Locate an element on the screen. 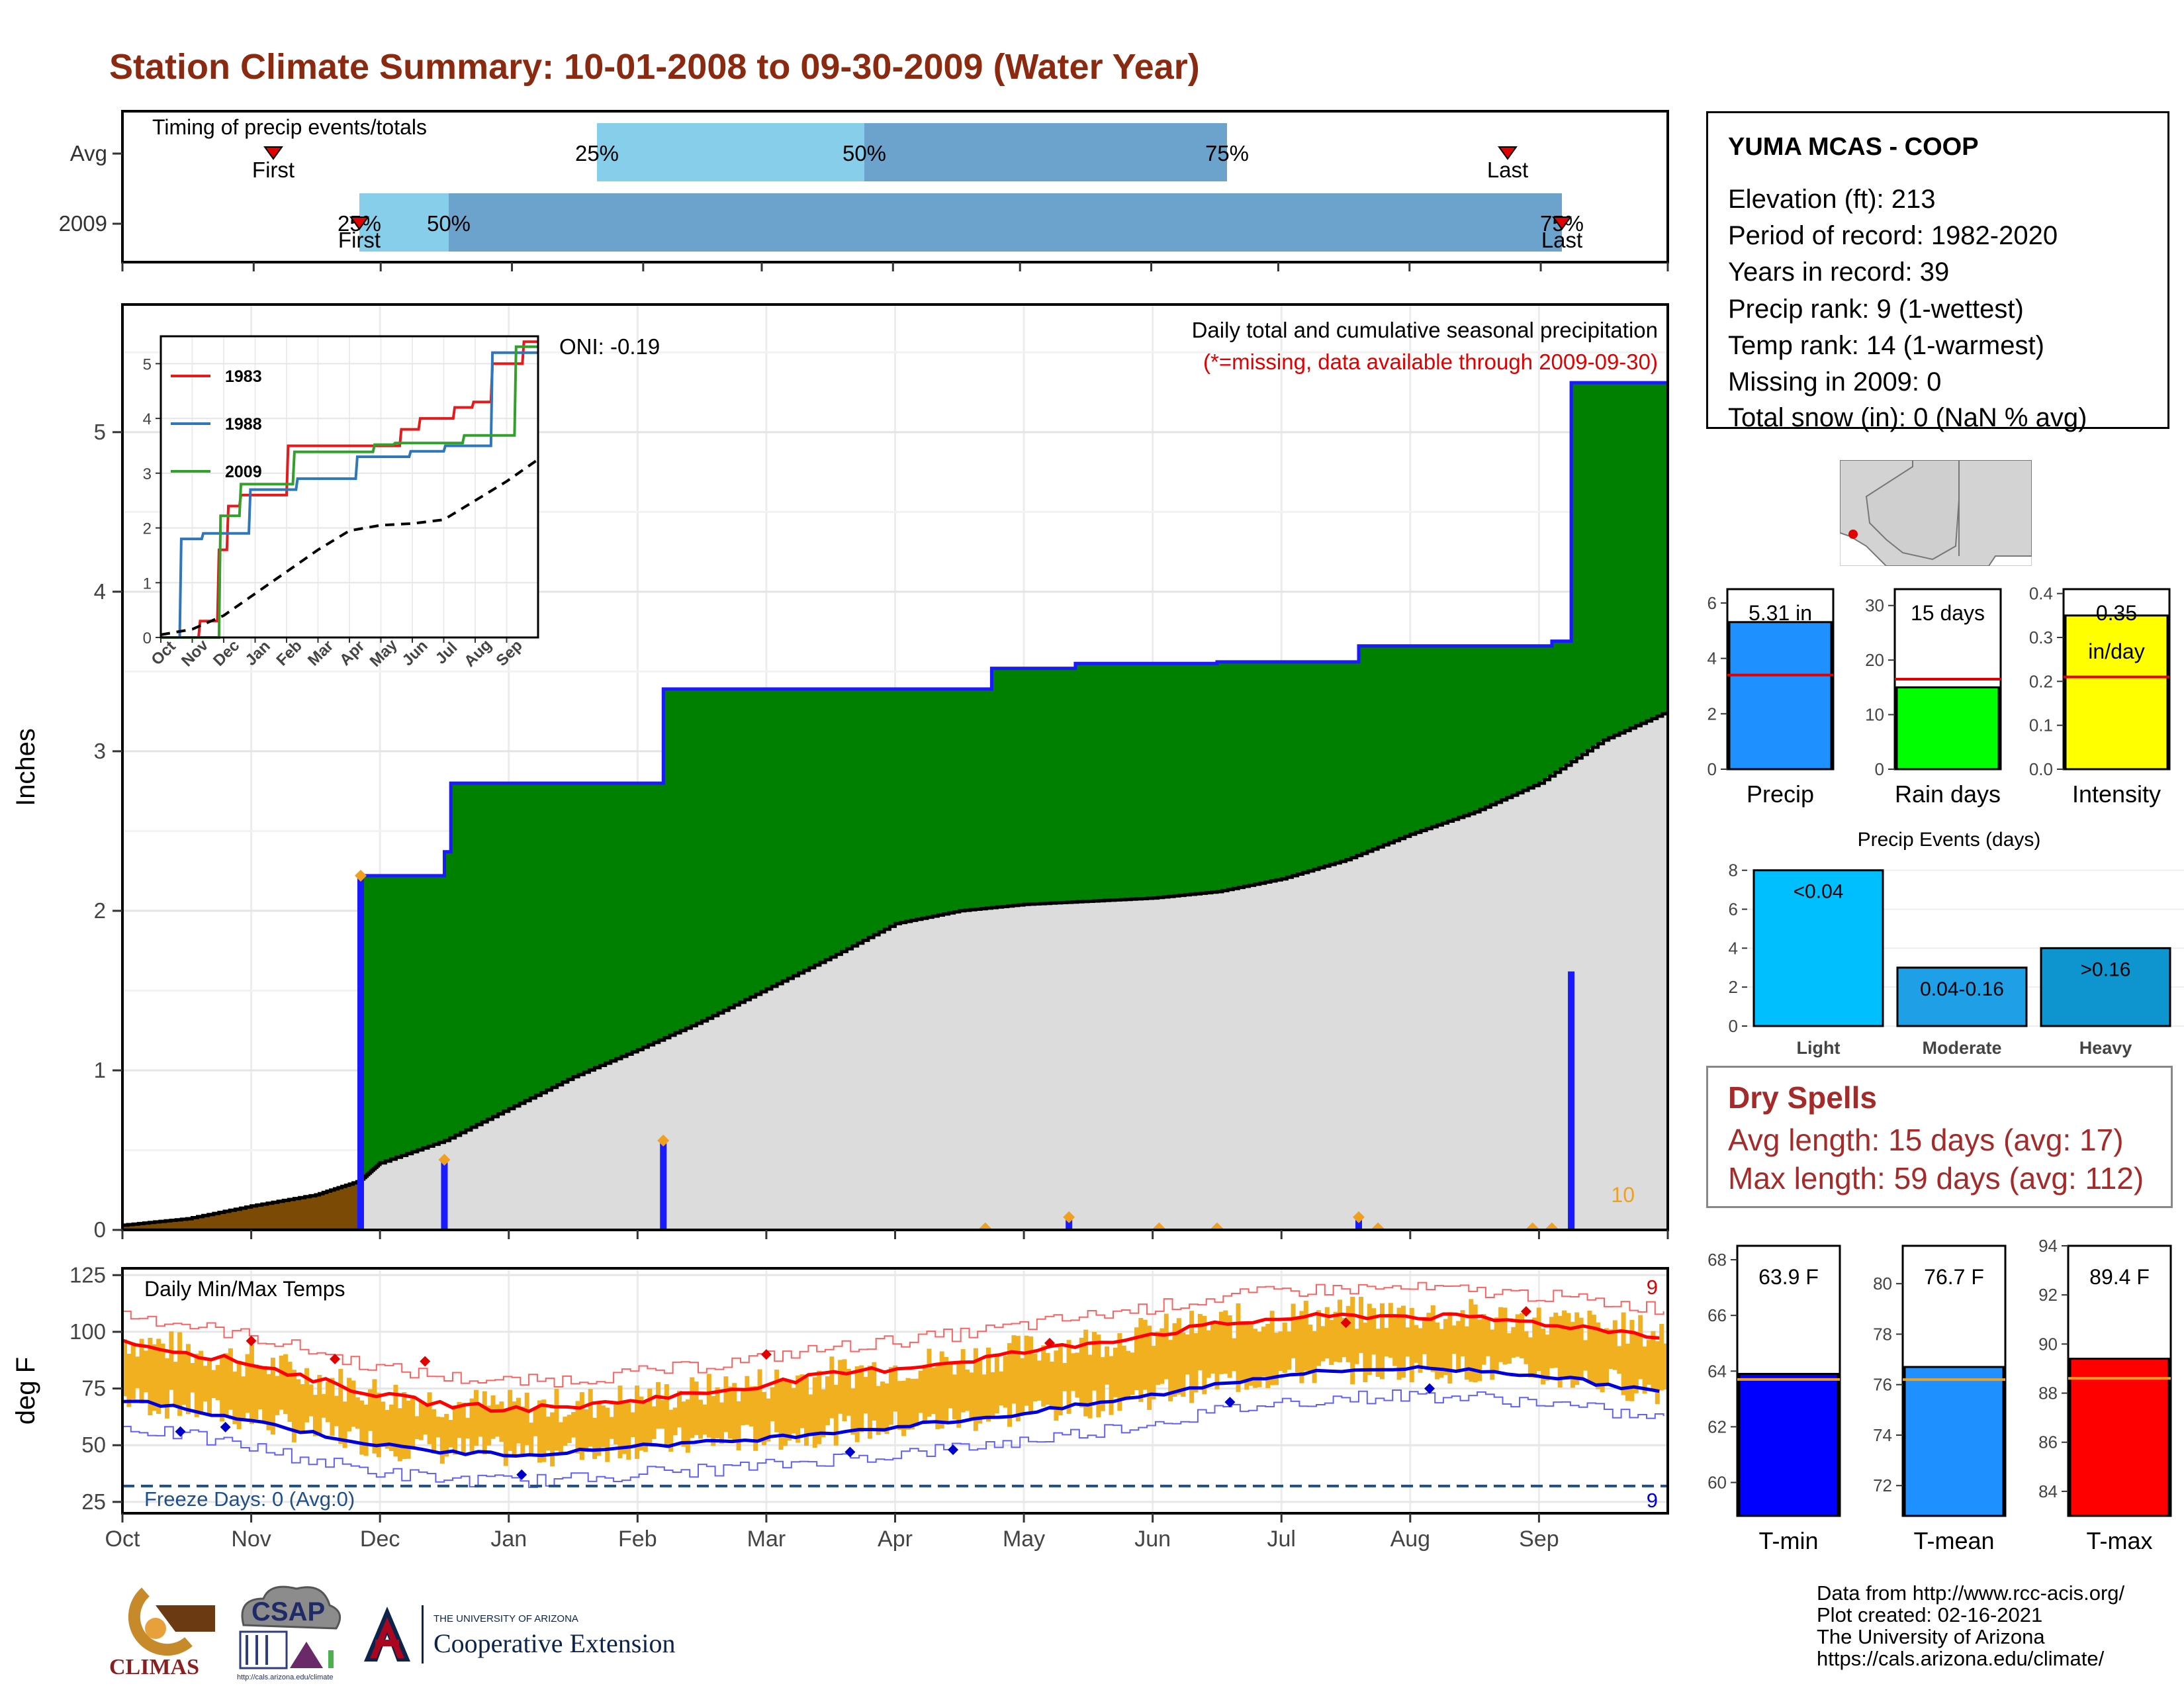 The width and height of the screenshot is (2184, 1688). summary-bar-label: Precip is located at coordinates (1780, 794).